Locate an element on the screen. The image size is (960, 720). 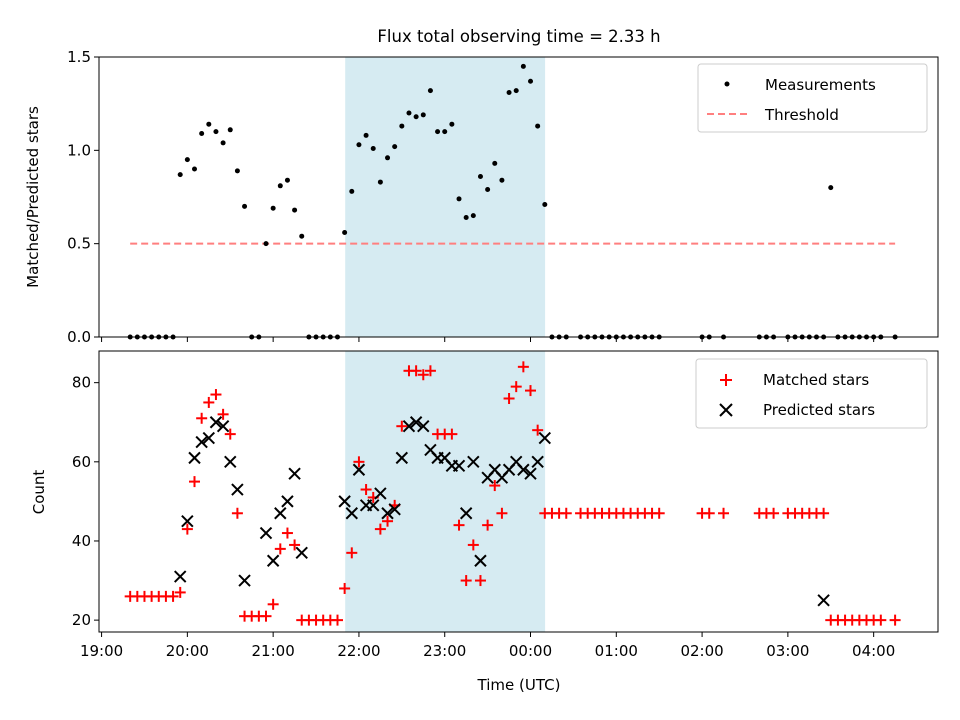
observing-window-shade is located at coordinates (445, 197).